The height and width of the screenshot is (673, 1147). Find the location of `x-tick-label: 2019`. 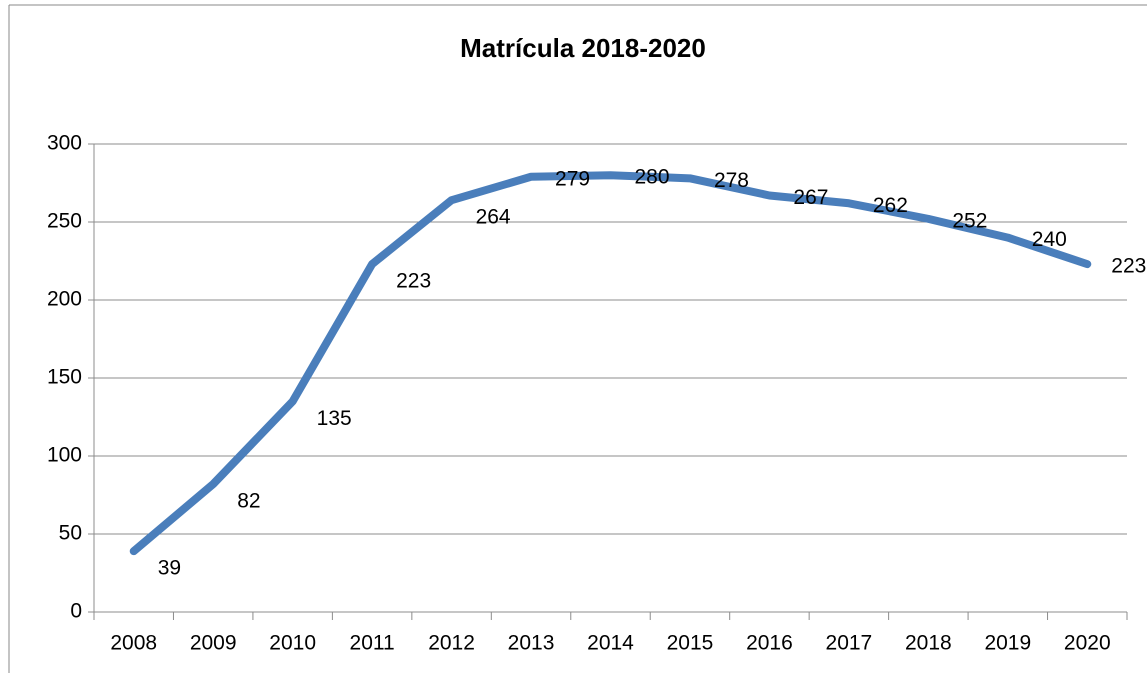

x-tick-label: 2019 is located at coordinates (1007, 643).